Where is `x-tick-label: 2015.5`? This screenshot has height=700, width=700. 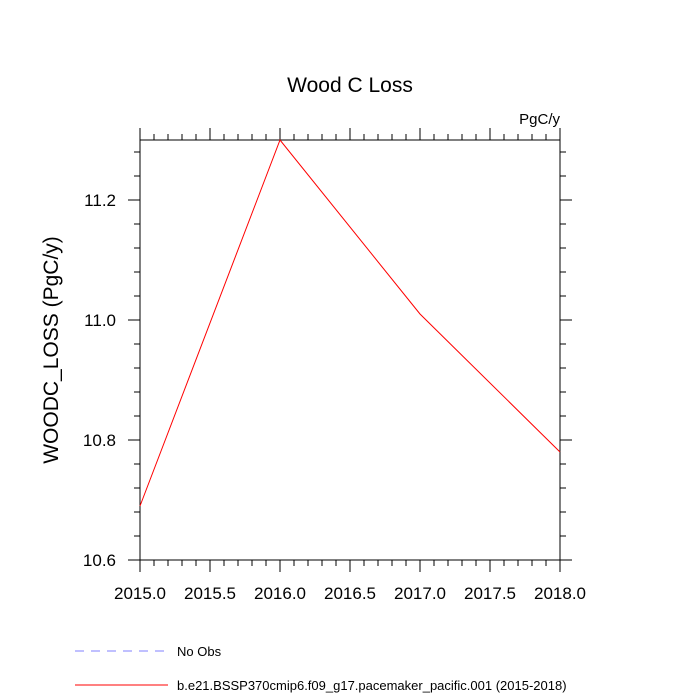
x-tick-label: 2015.5 is located at coordinates (210, 593).